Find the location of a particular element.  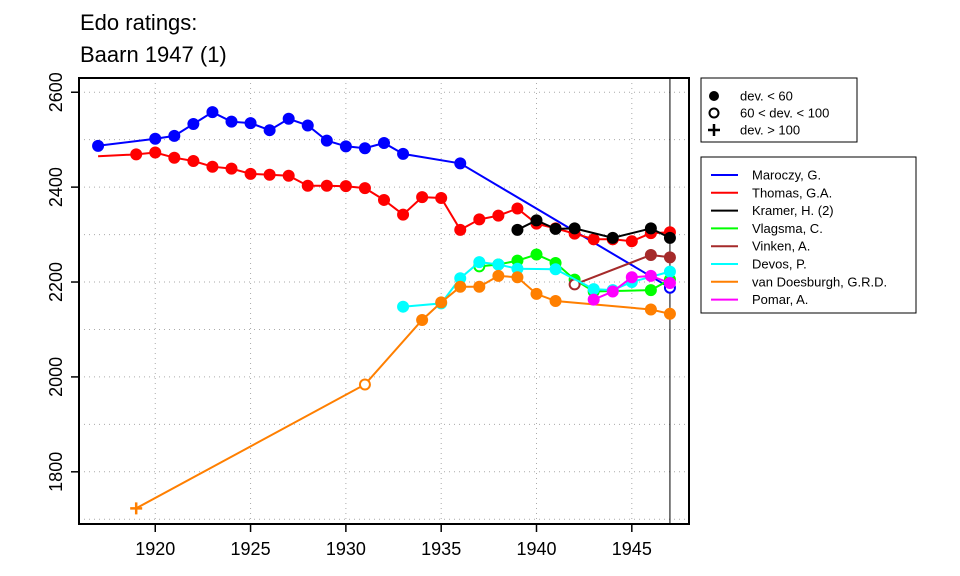

marker-legend-item: 60 < dev. < 100 is located at coordinates (768, 113).